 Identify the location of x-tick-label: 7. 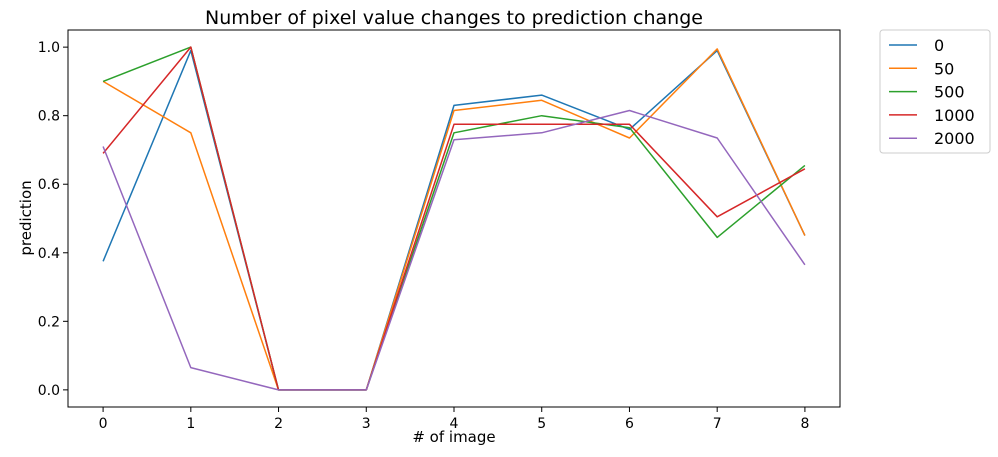
(717, 424).